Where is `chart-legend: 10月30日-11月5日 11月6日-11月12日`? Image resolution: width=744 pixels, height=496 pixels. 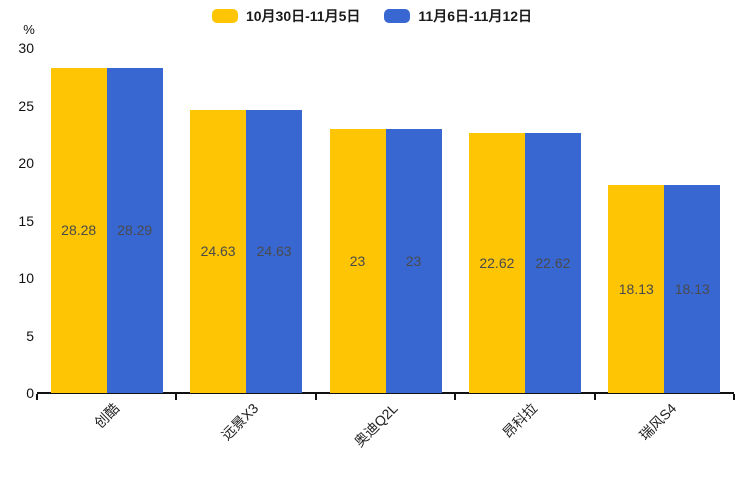
chart-legend: 10月30日-11月5日 11月6日-11月12日 is located at coordinates (372, 16).